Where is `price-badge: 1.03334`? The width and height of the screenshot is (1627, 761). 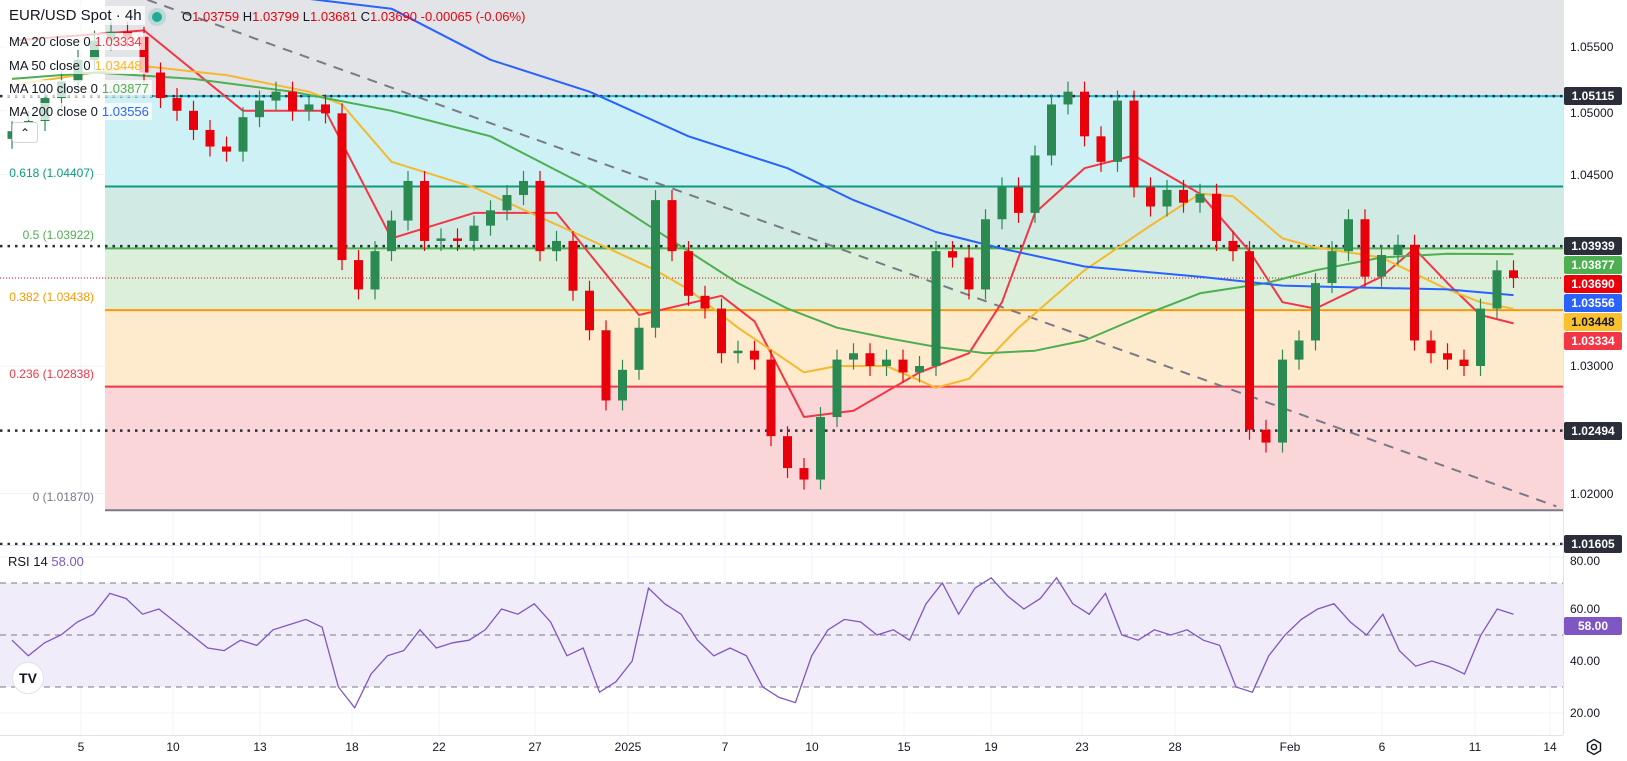 price-badge: 1.03334 is located at coordinates (1593, 341).